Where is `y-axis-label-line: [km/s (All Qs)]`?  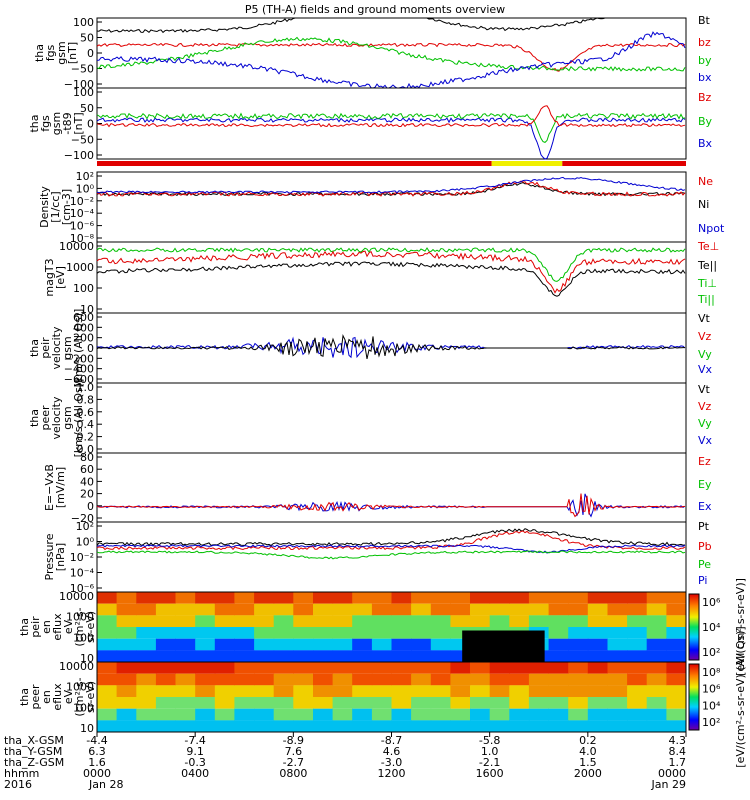 y-axis-label-line: [km/s (All Qs)] is located at coordinates (78, 348).